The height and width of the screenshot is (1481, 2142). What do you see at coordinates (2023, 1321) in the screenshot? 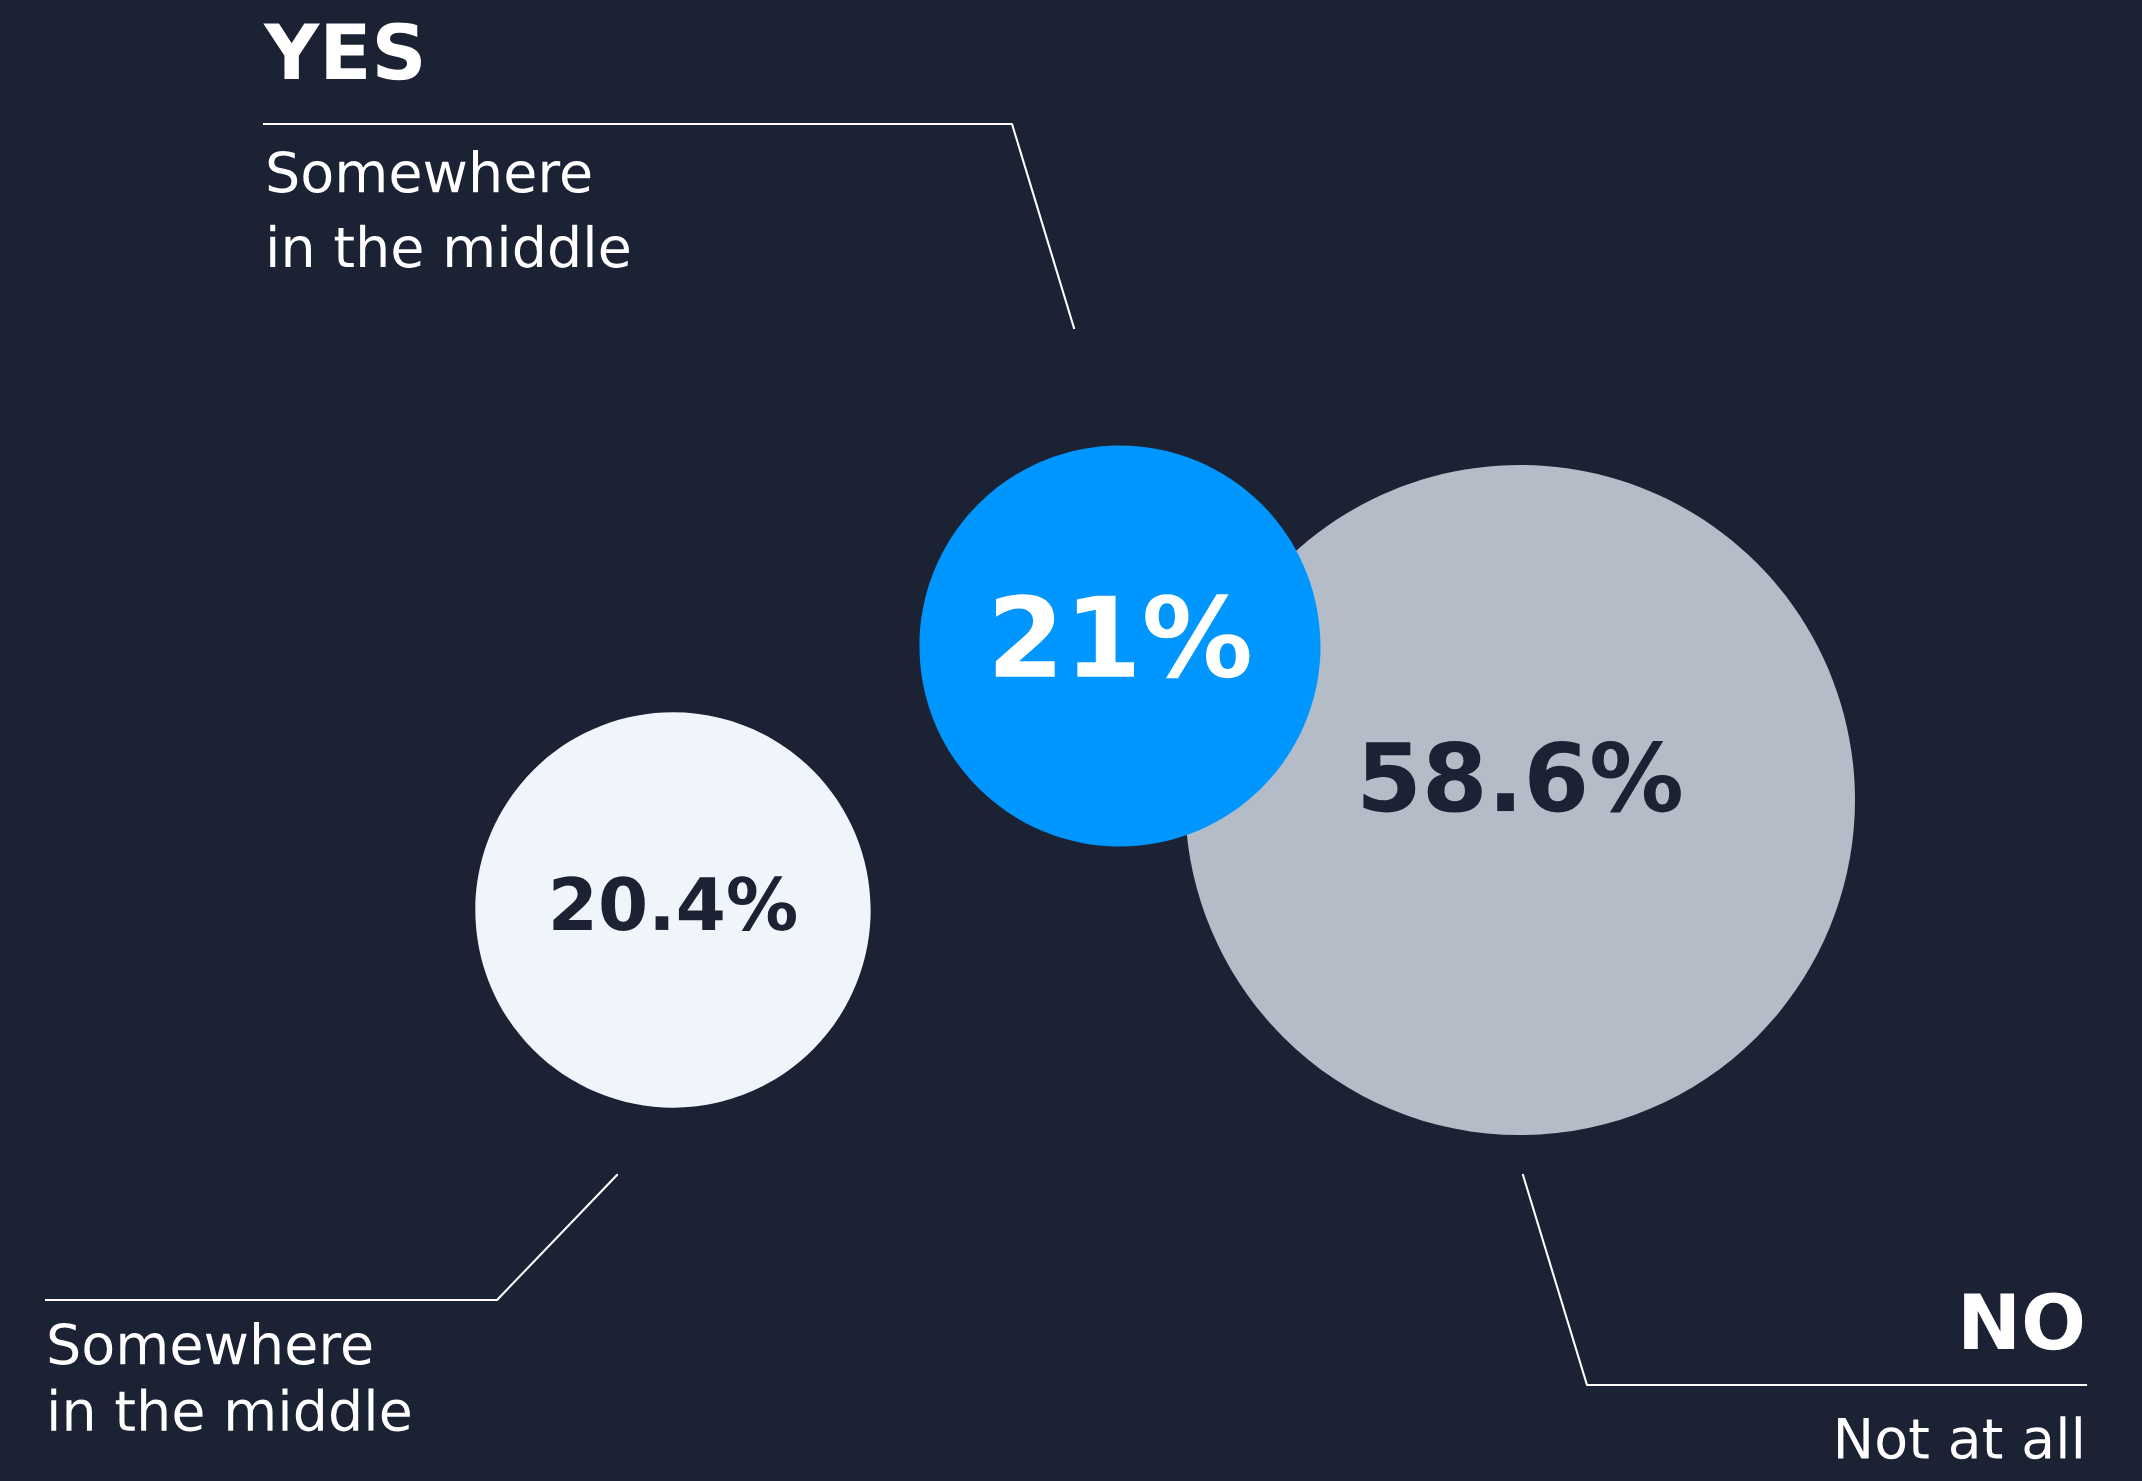
I see `text: NO` at bounding box center [2023, 1321].